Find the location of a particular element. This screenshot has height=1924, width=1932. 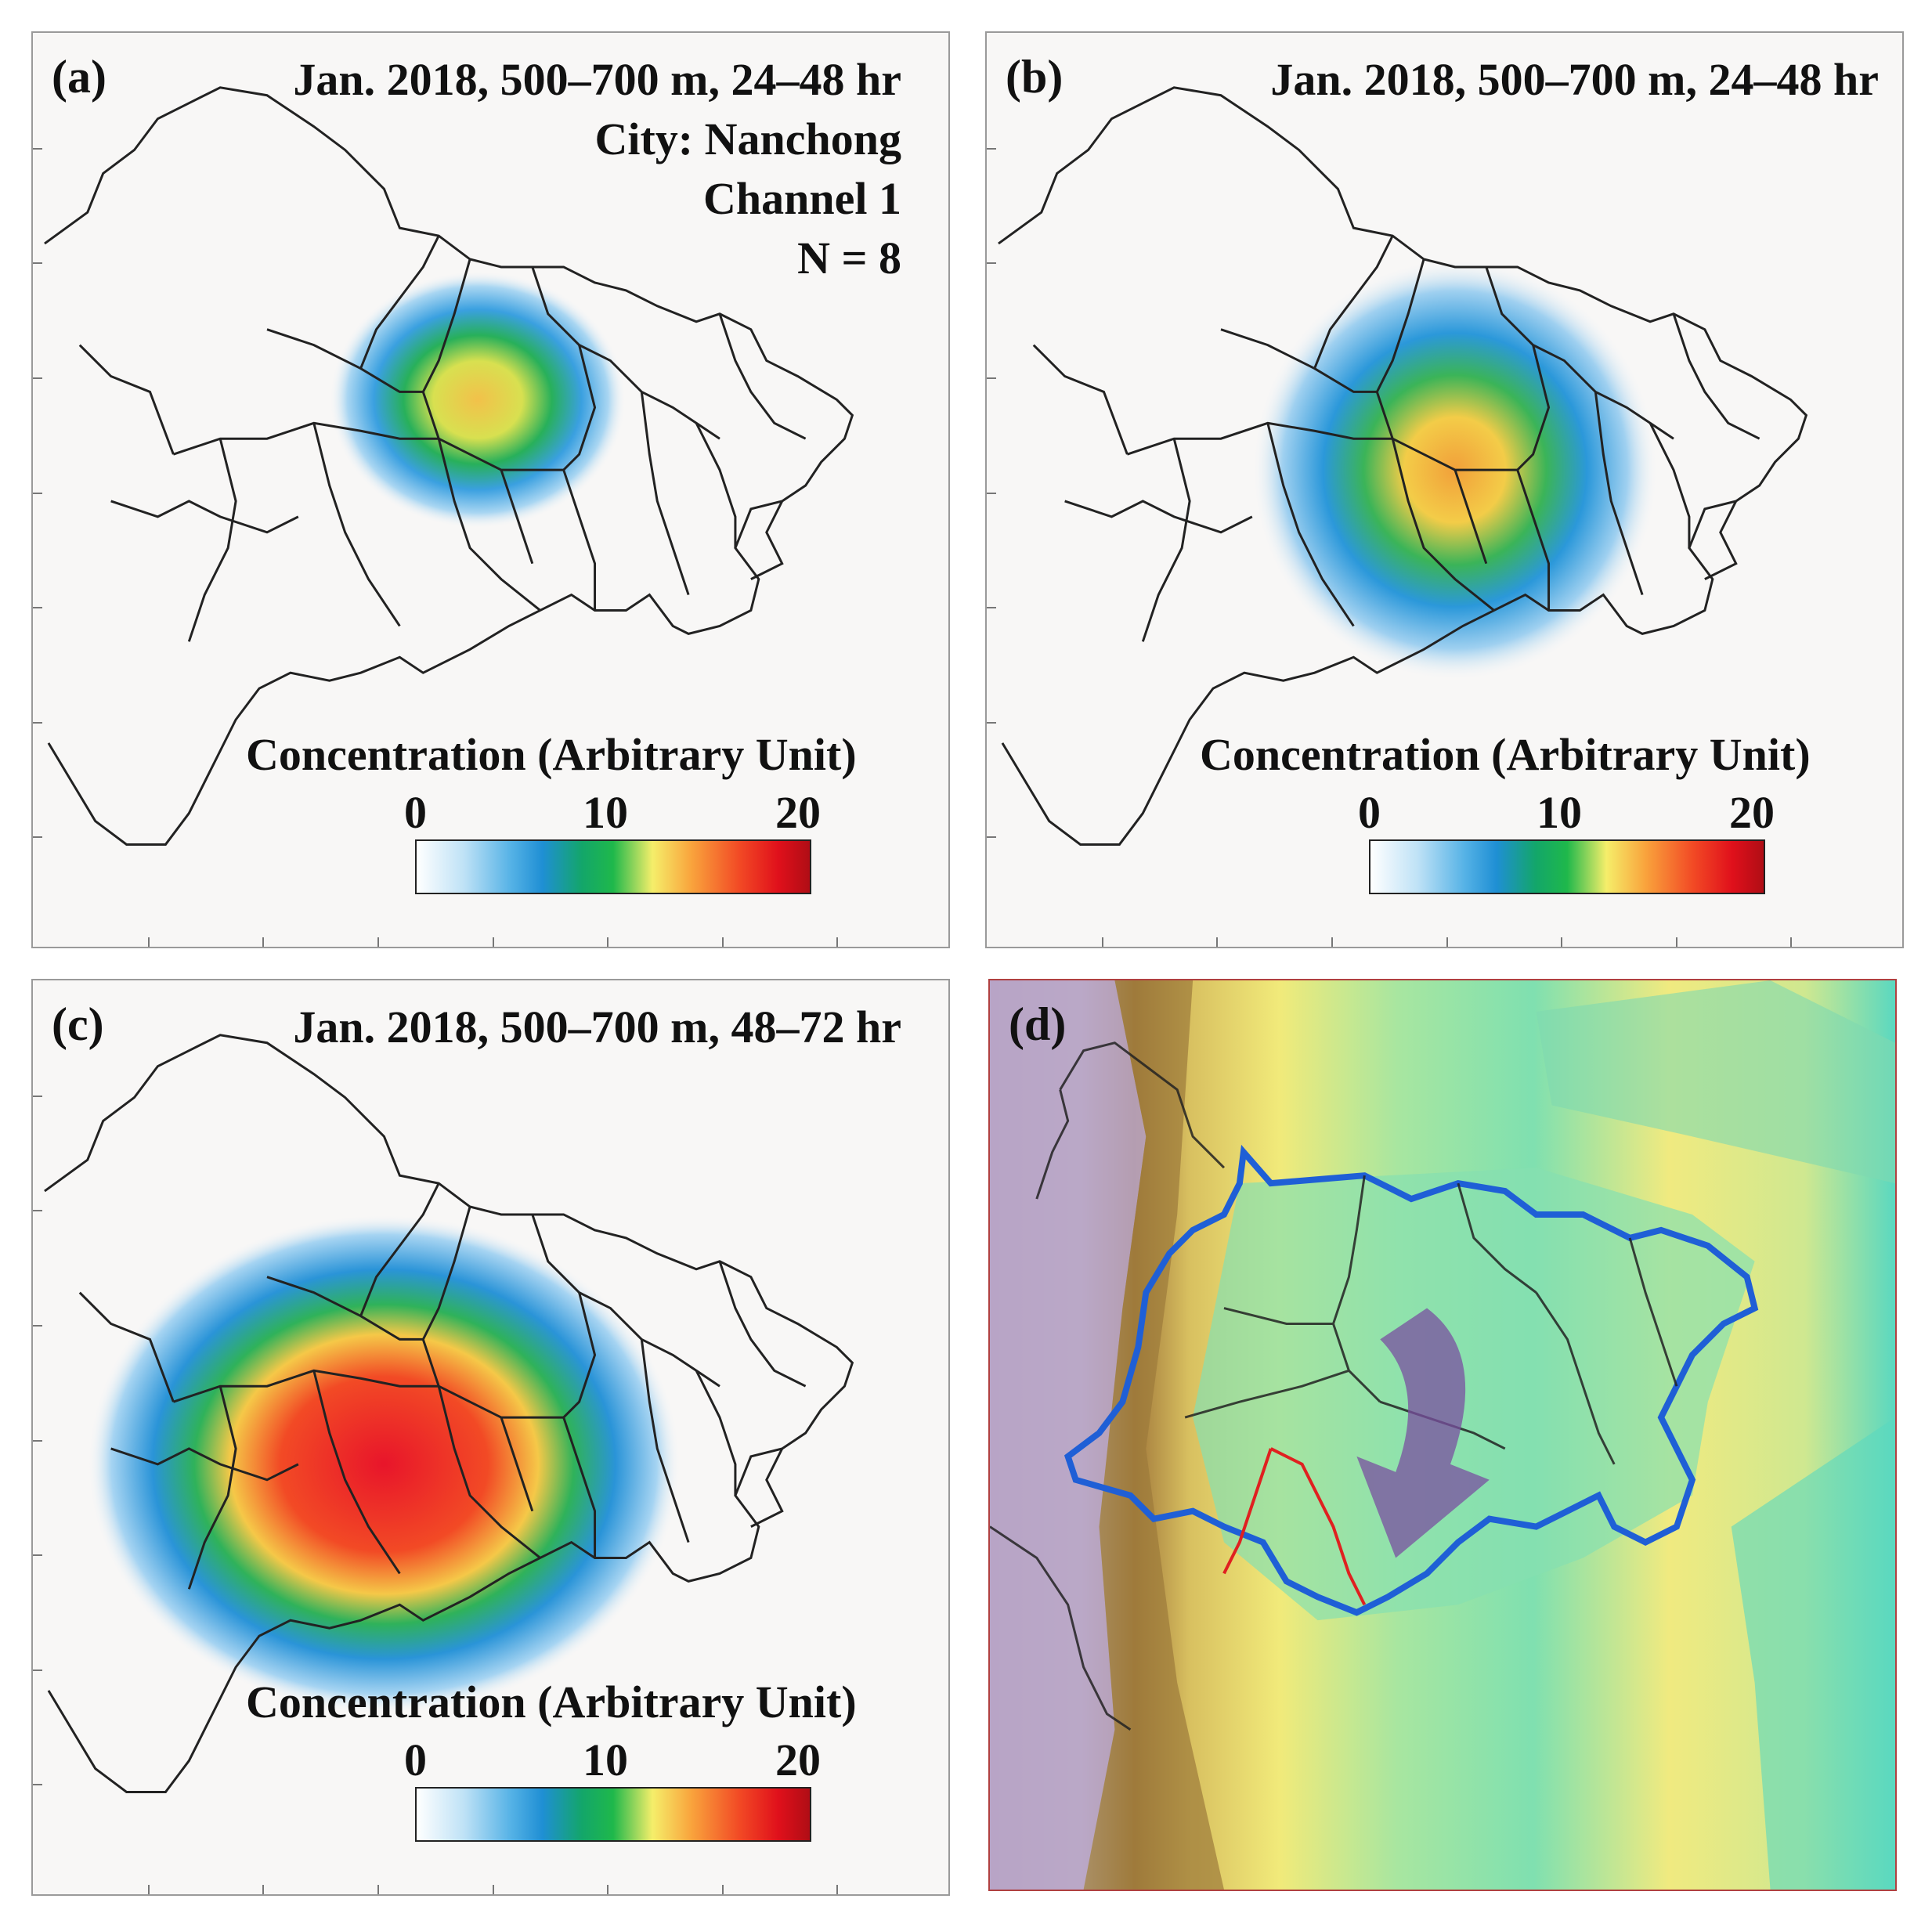

basin-boundary is located at coordinates (1412, 1380).